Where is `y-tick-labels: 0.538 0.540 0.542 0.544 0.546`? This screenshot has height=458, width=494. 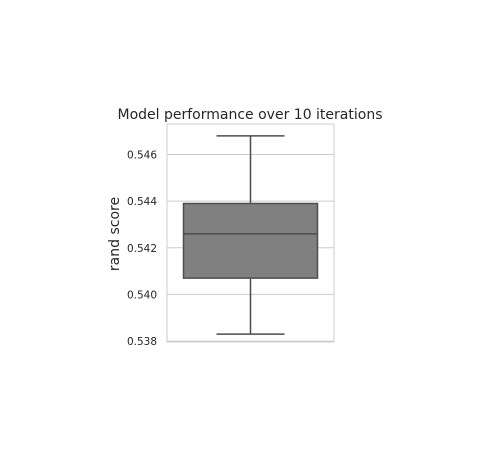
y-tick-labels: 0.538 0.540 0.542 0.544 0.546 is located at coordinates (142, 249).